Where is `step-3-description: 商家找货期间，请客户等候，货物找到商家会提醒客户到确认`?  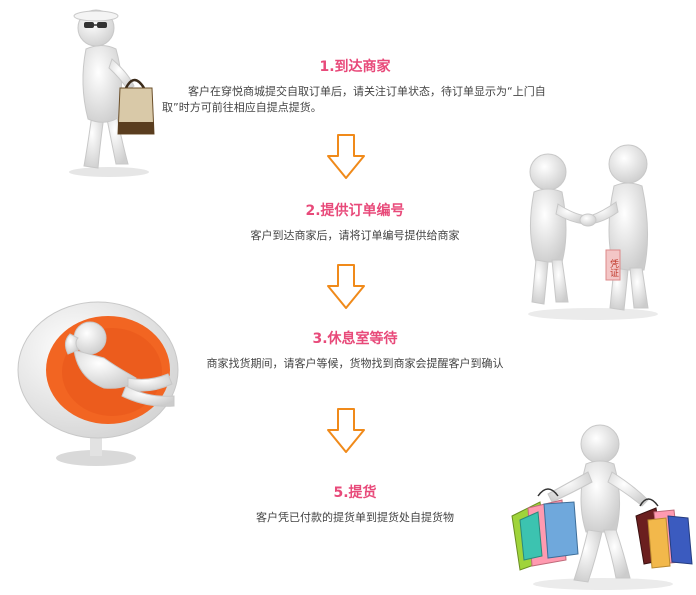 step-3-description: 商家找货期间，请客户等候，货物找到商家会提醒客户到确认 is located at coordinates (355, 363).